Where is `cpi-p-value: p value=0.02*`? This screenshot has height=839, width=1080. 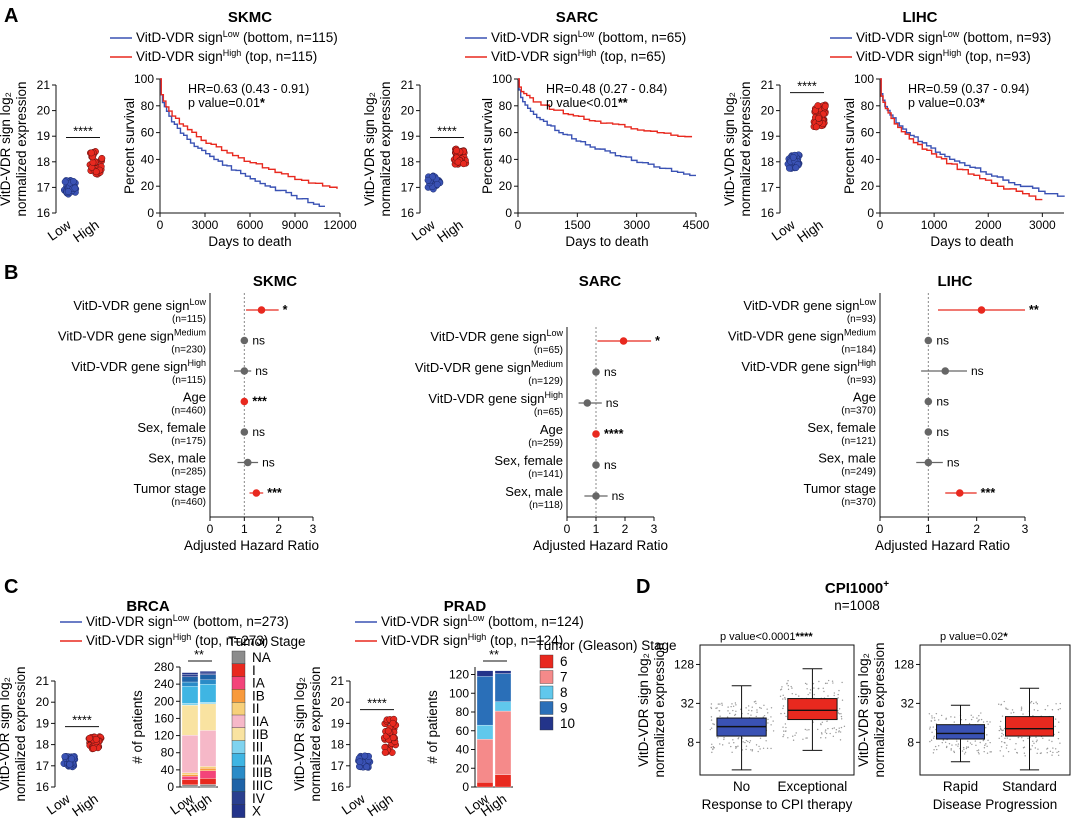
cpi-p-value: p value=0.02* is located at coordinates (974, 637).